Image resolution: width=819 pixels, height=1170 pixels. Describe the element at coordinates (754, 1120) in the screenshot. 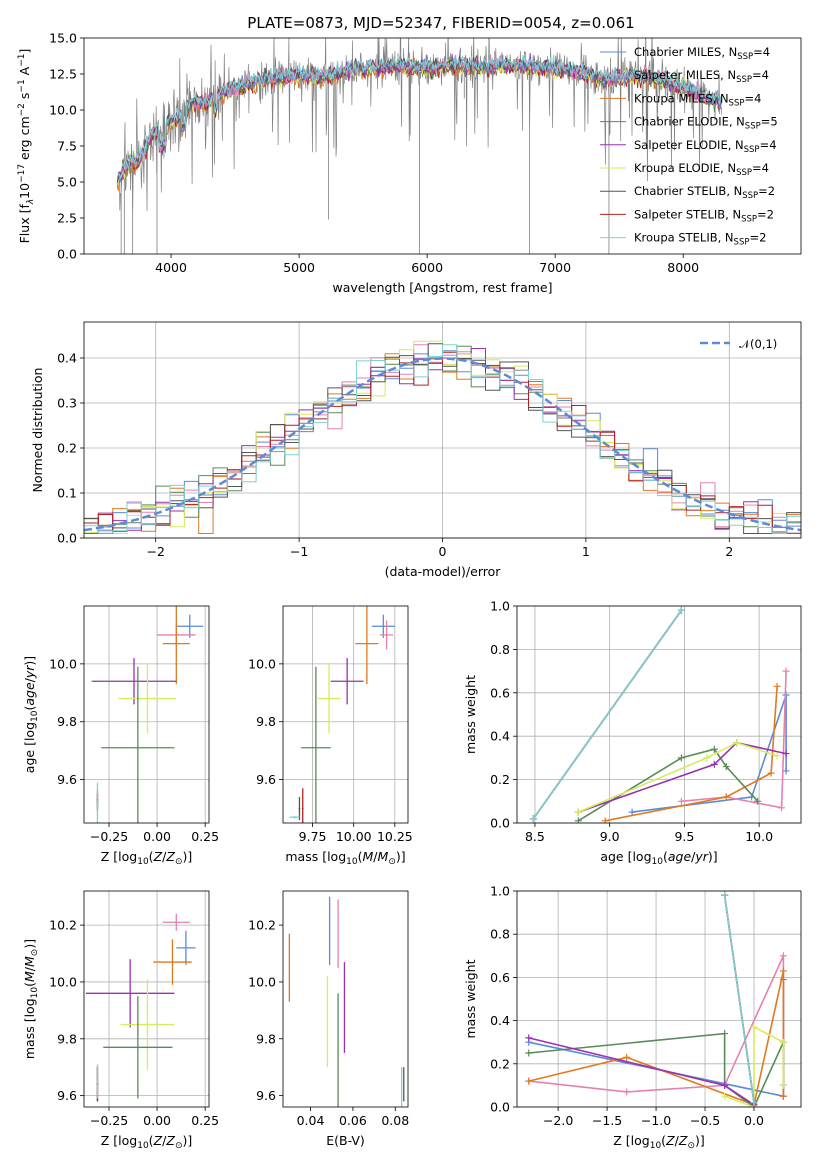

I see `x-tick-label: 0.0` at that location.